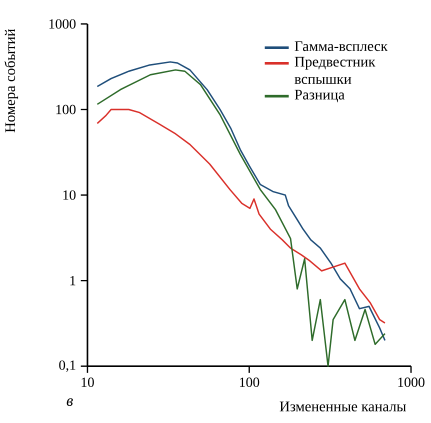  Describe the element at coordinates (11, 80) in the screenshot. I see `y-axis-title: Номера событий` at that location.